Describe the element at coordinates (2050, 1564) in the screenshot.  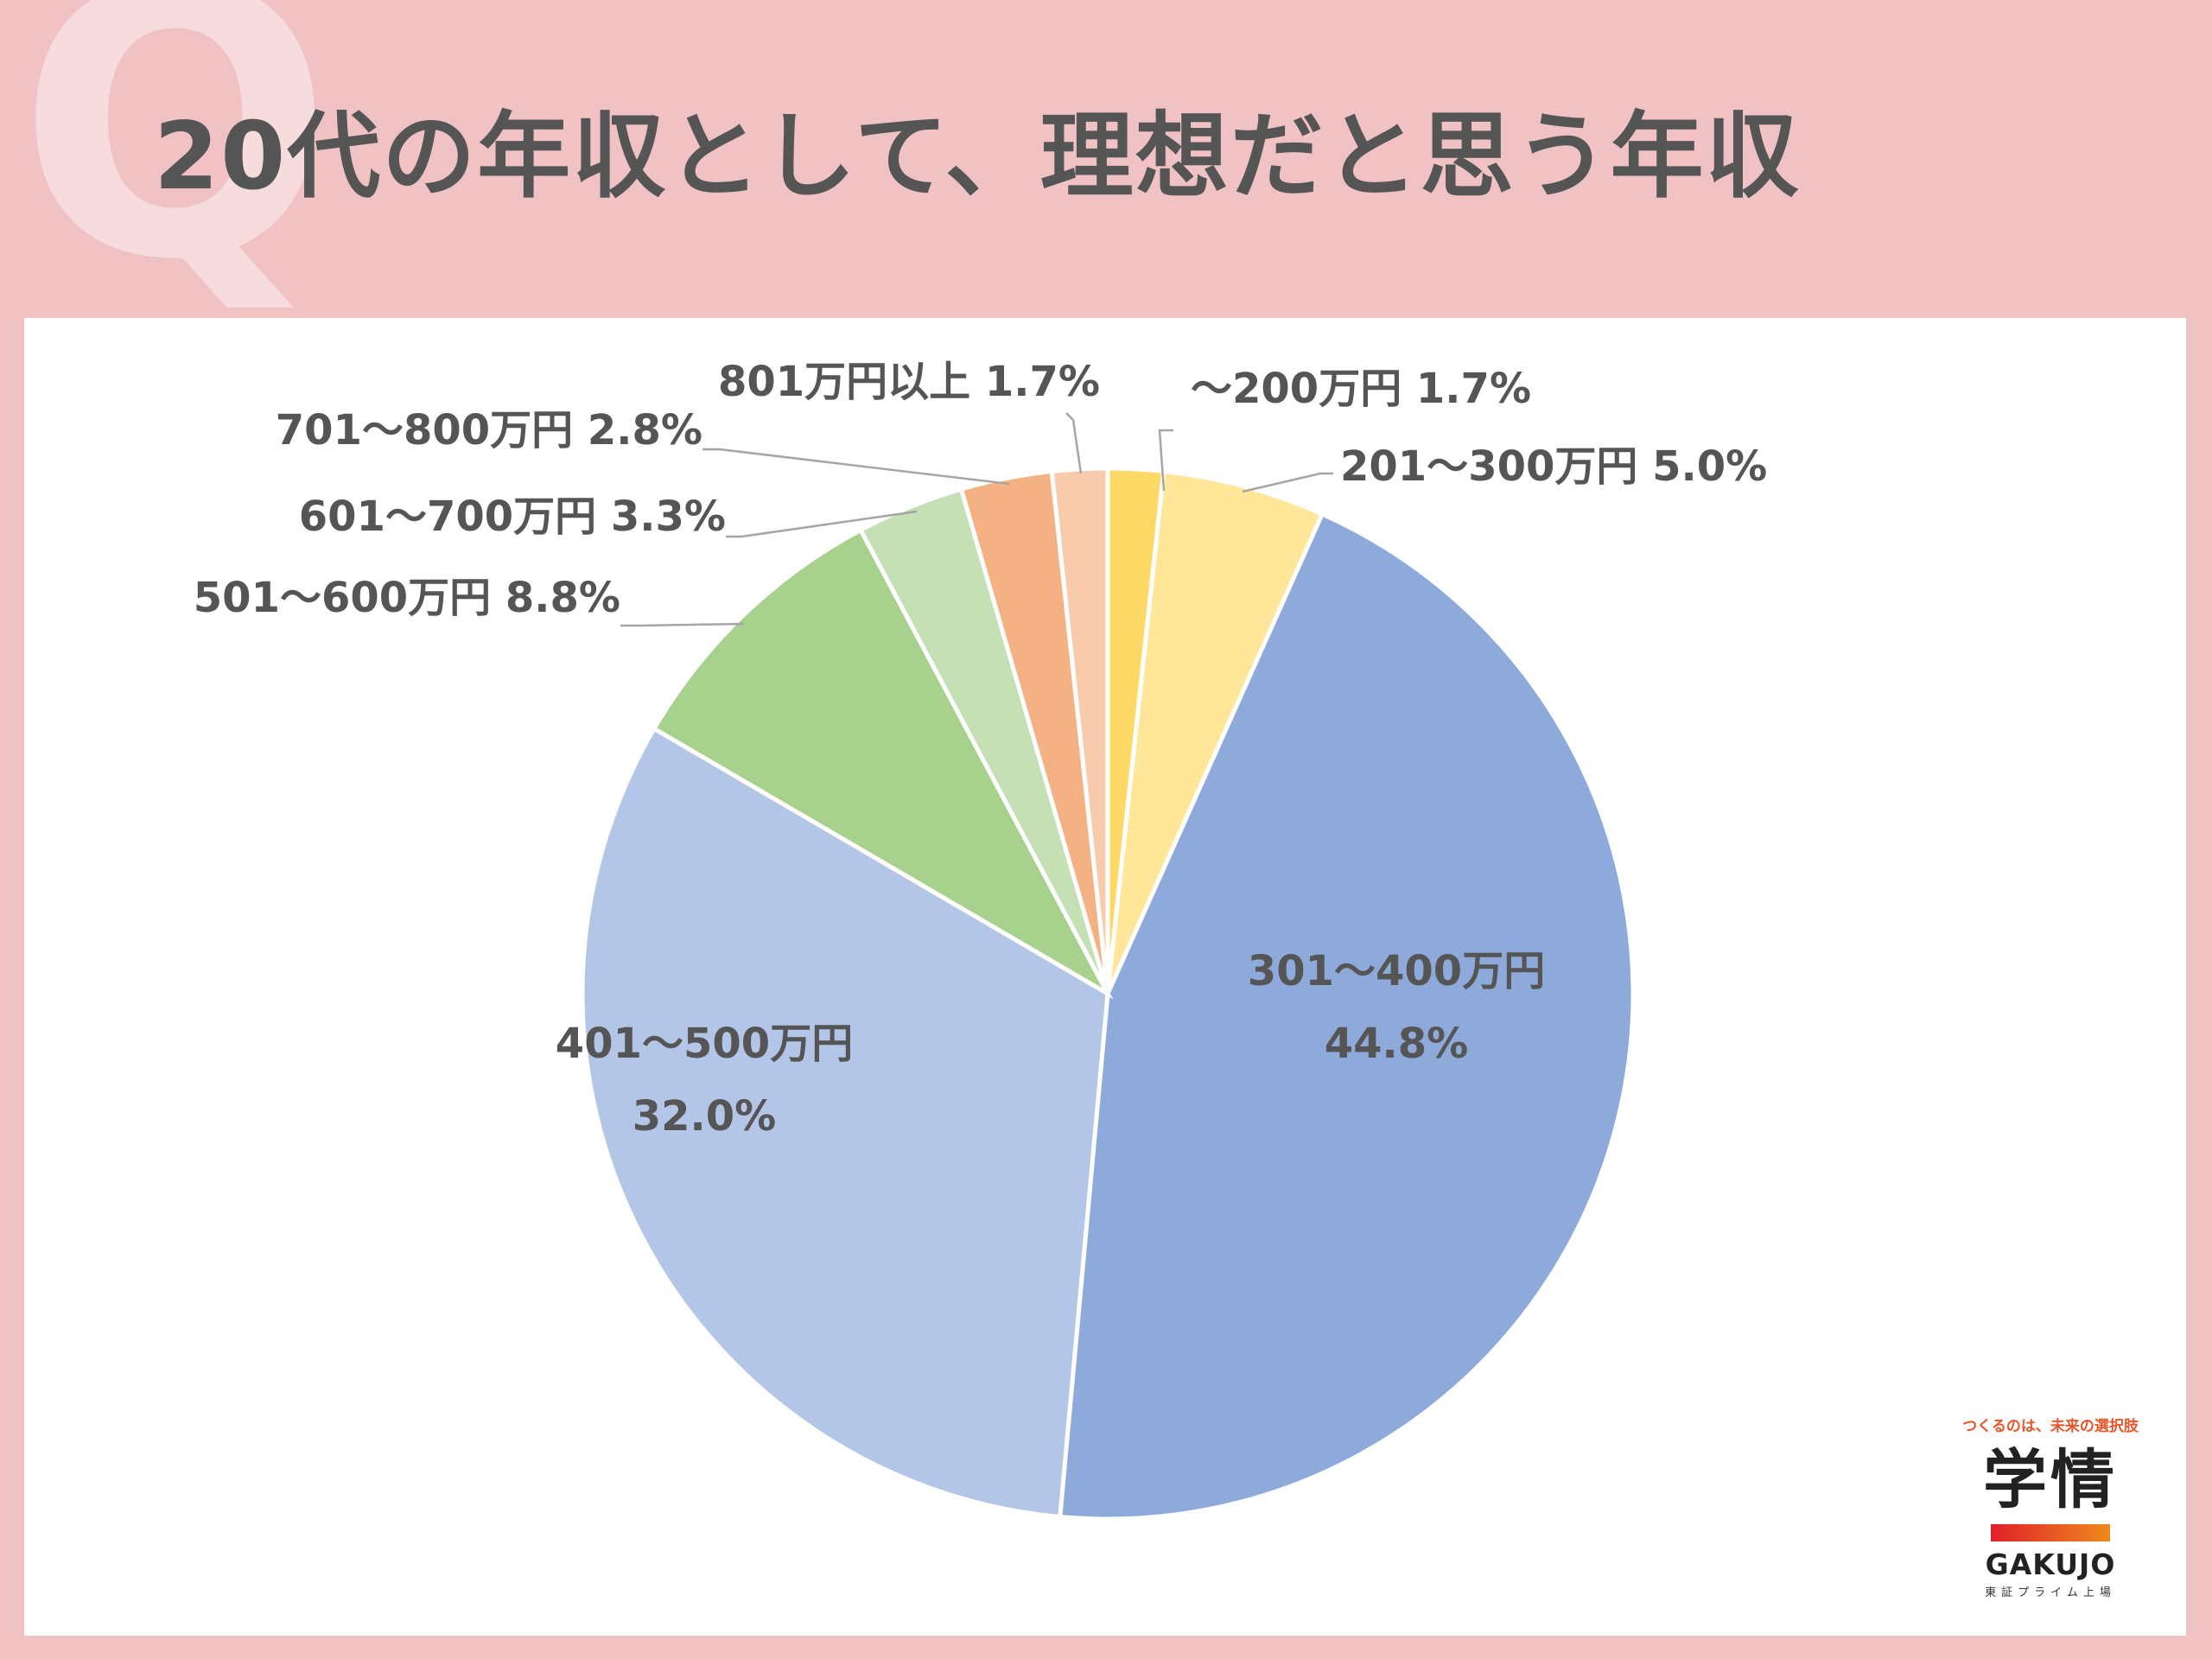
I see `logo-english: GAKUJO` at that location.